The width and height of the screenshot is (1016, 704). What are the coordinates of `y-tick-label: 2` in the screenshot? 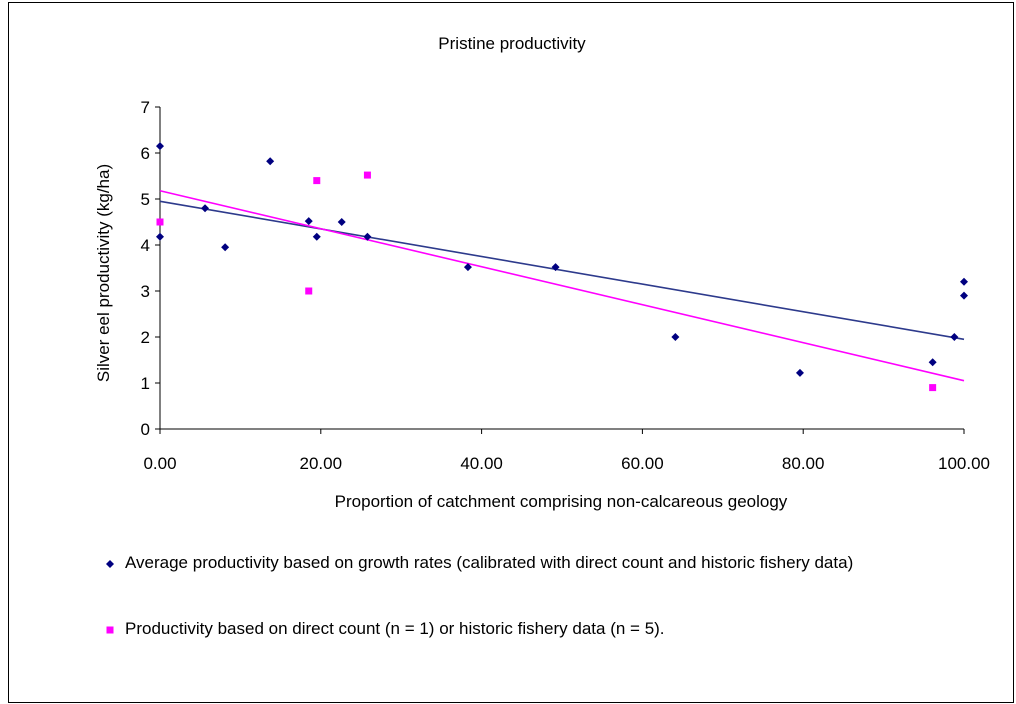 It's located at (145, 337).